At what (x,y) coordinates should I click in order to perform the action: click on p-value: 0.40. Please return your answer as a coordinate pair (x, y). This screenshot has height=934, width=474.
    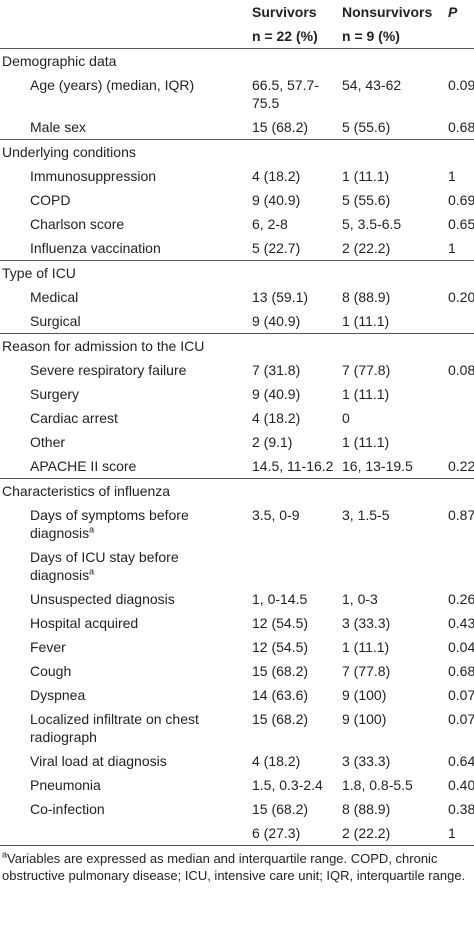
    Looking at the image, I should click on (461, 785).